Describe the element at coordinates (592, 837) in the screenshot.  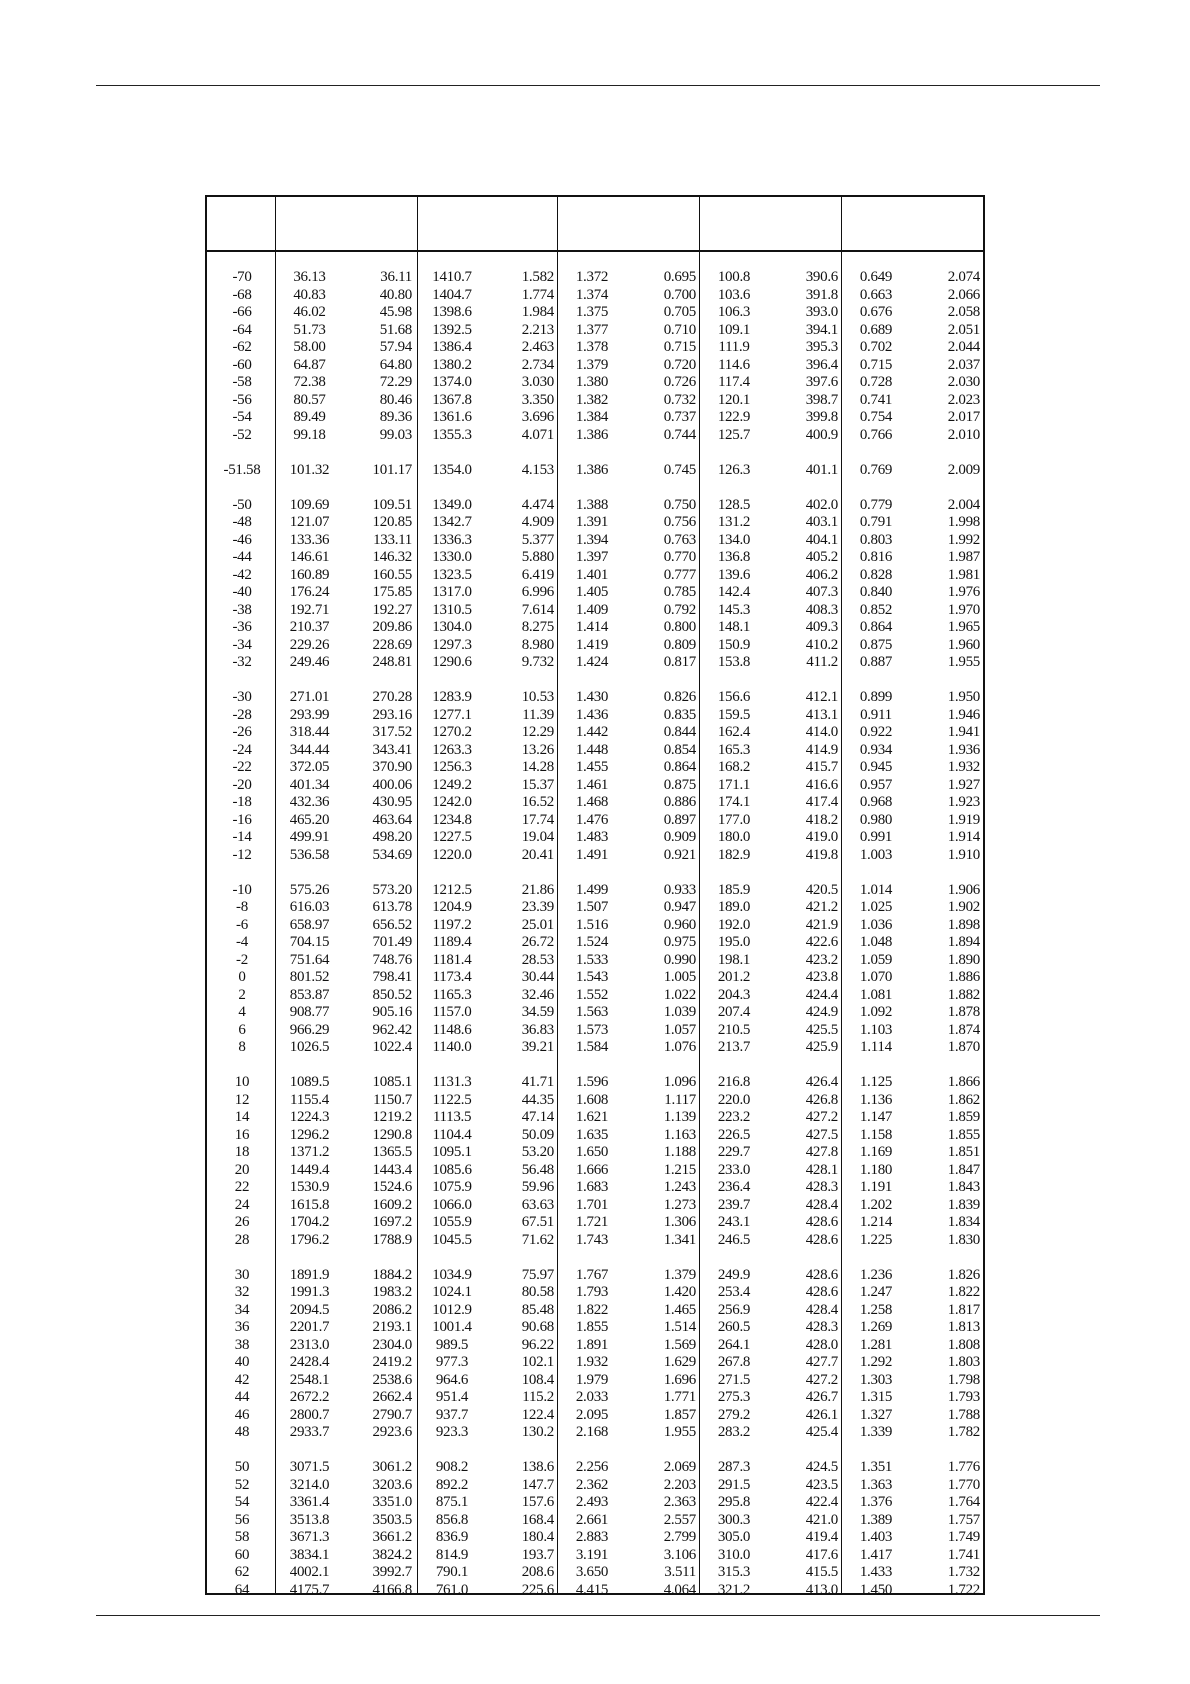
I see `value-cell: 1.483` at that location.